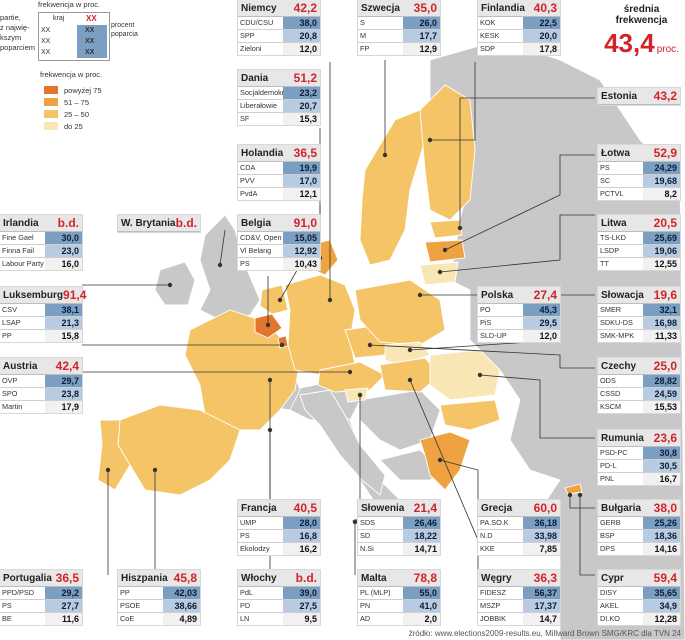  What do you see at coordinates (545, 578) in the screenshot?
I see `country-turnout: 36,3` at bounding box center [545, 578].